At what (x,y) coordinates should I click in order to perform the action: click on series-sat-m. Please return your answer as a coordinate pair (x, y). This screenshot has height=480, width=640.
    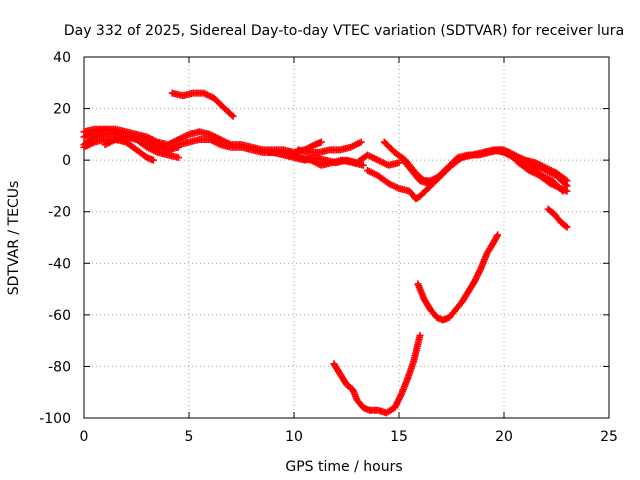
    Looking at the image, I should click on (537, 171).